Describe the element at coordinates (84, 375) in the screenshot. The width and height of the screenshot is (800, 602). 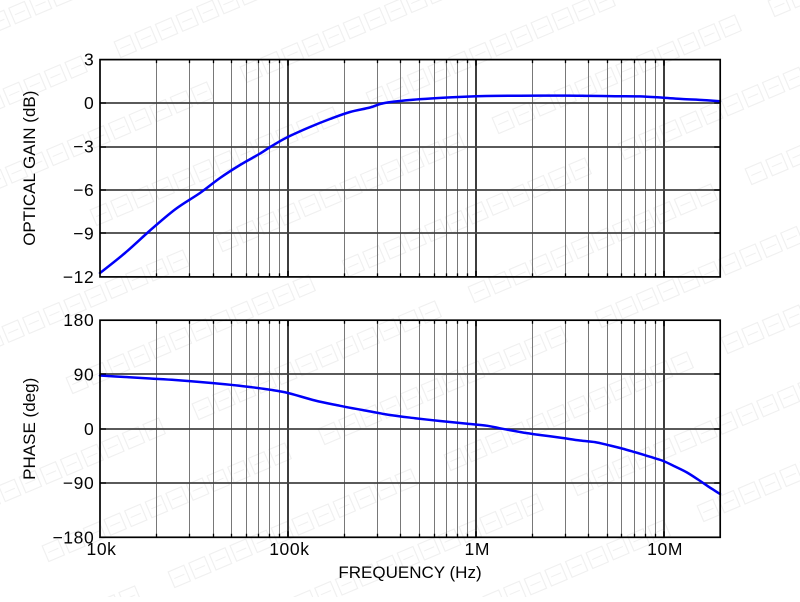
I see `svg-text: 90` at that location.